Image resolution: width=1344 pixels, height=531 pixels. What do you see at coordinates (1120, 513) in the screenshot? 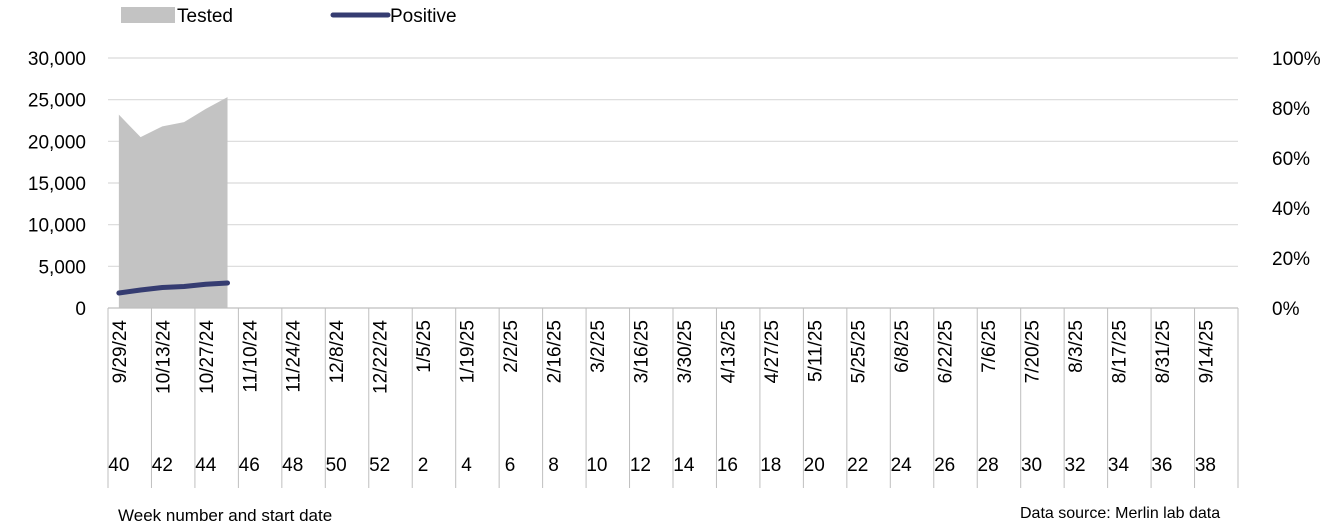
I see `data-source-note: Data source: Merlin lab data` at bounding box center [1120, 513].